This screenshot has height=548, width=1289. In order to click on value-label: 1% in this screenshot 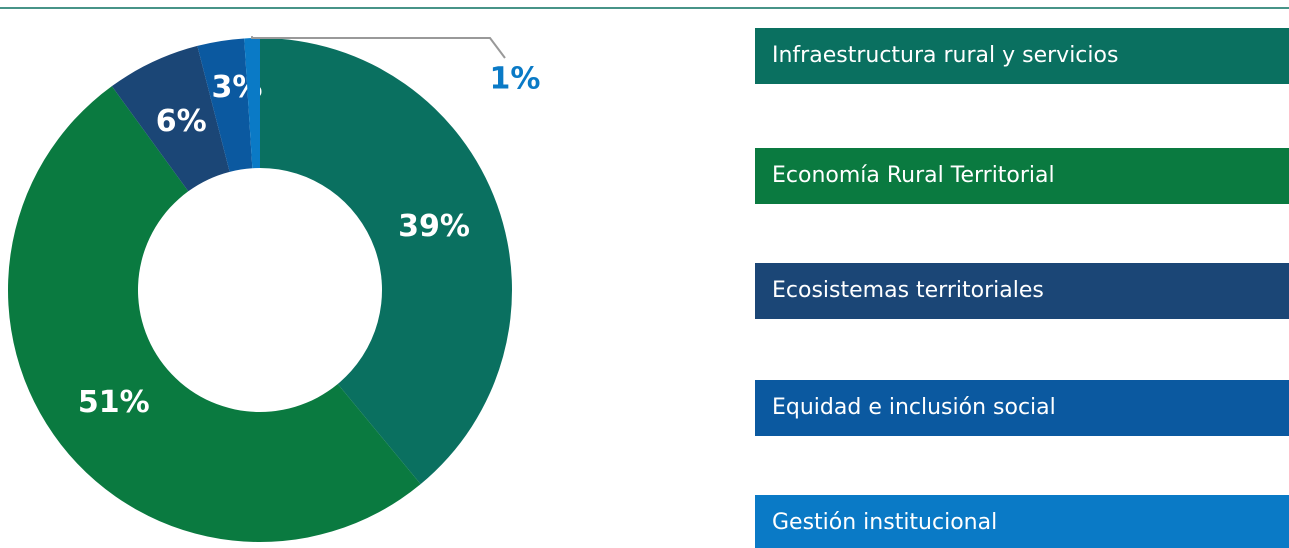, I will do `click(515, 79)`.